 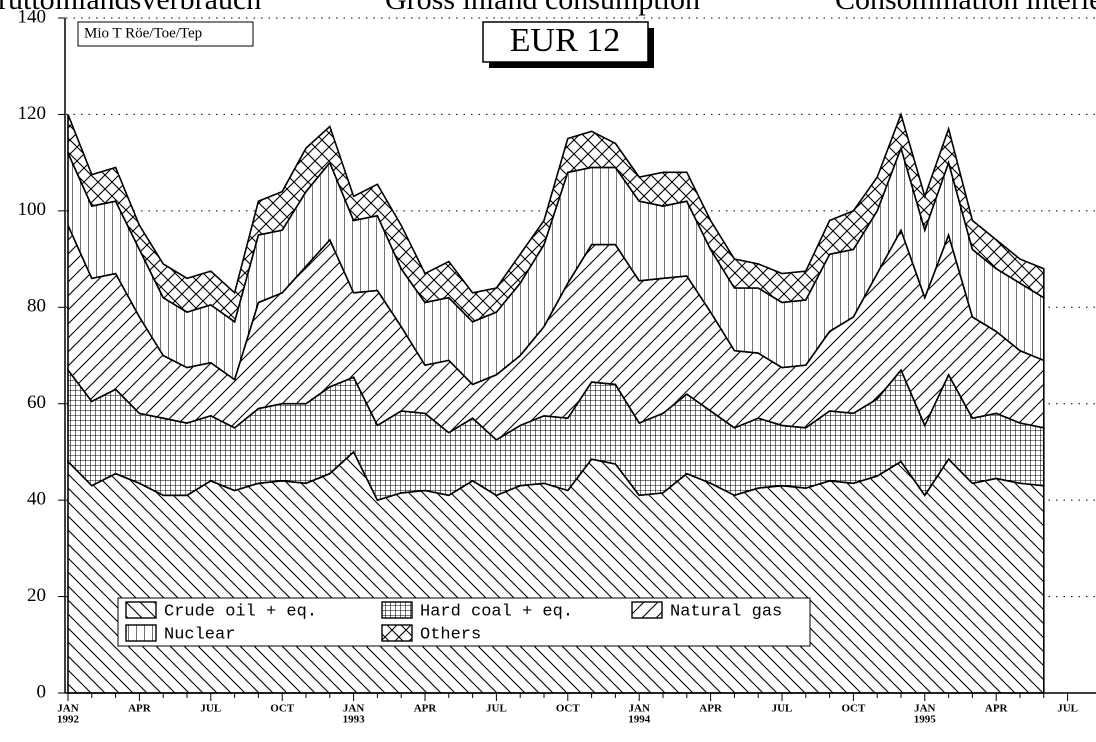 I want to click on y-tick-label: 100, so click(x=32, y=209).